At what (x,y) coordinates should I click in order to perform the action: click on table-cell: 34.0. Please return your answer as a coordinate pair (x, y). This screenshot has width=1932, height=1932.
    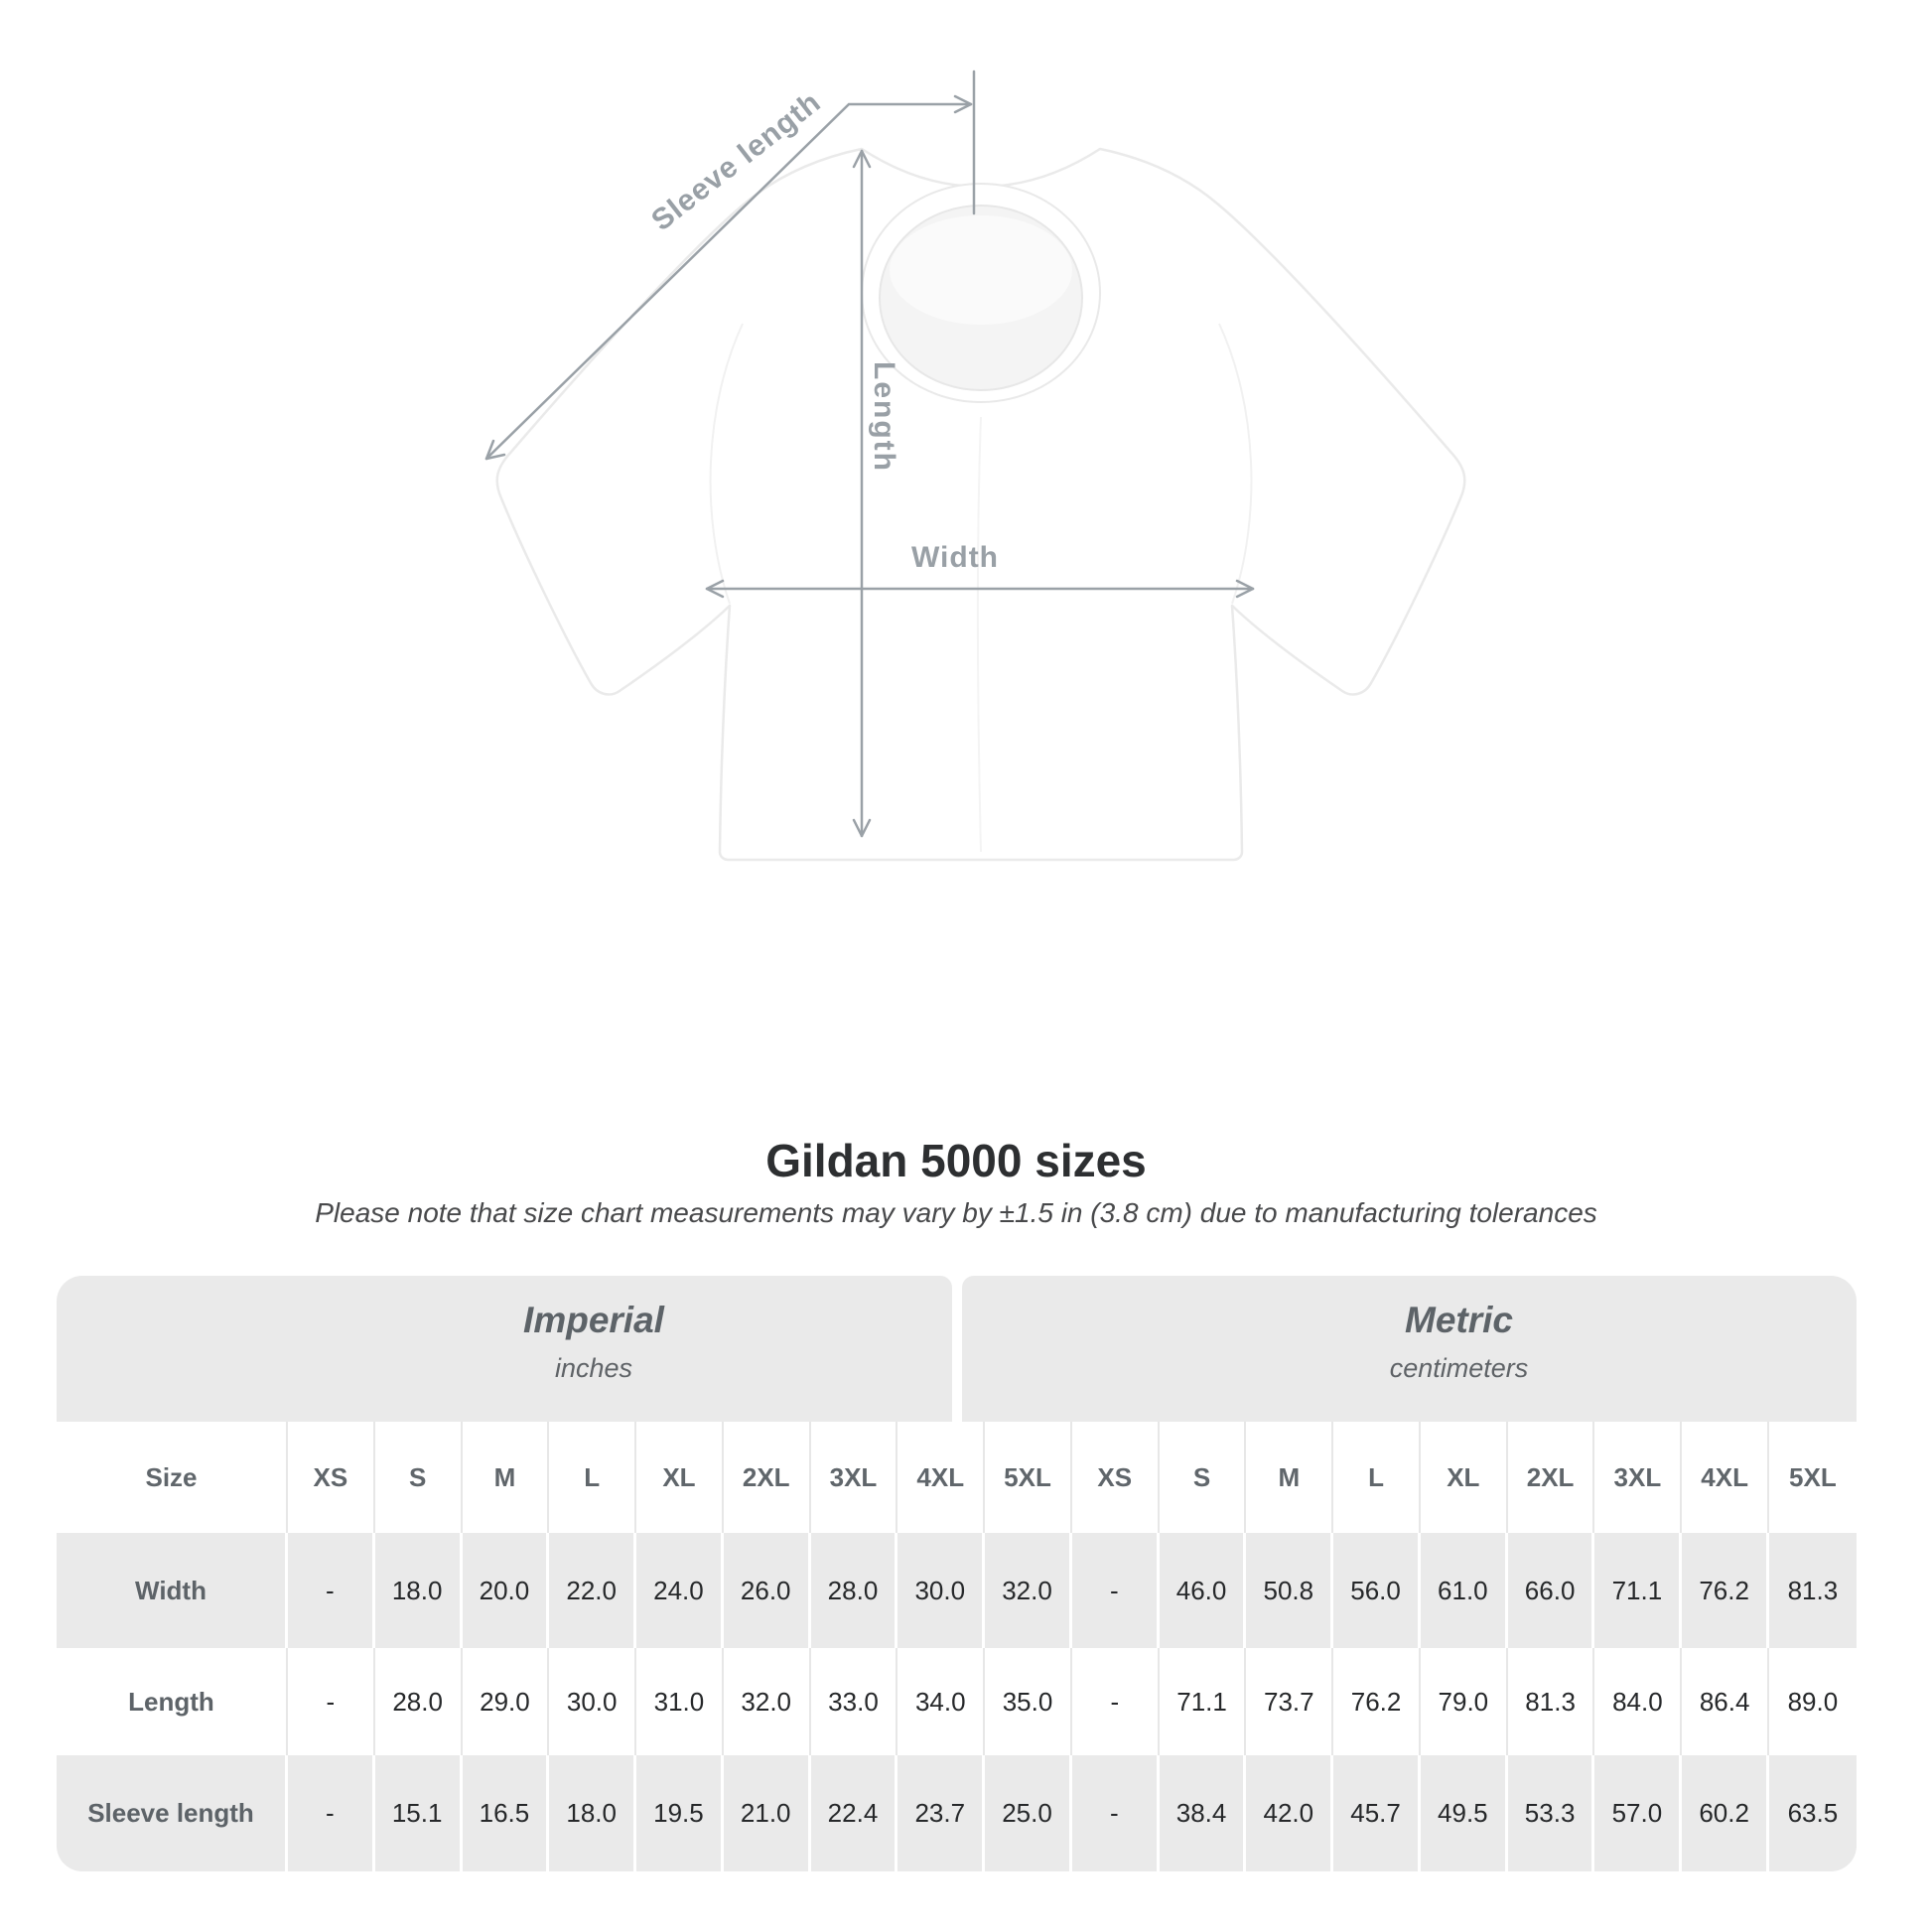
    Looking at the image, I should click on (942, 1701).